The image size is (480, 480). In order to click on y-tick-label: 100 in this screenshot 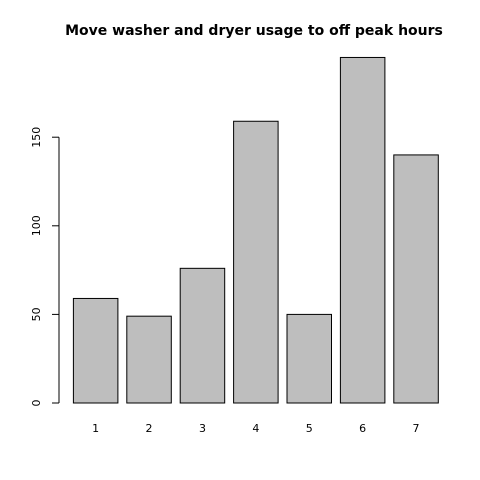, I will do `click(36, 225)`.